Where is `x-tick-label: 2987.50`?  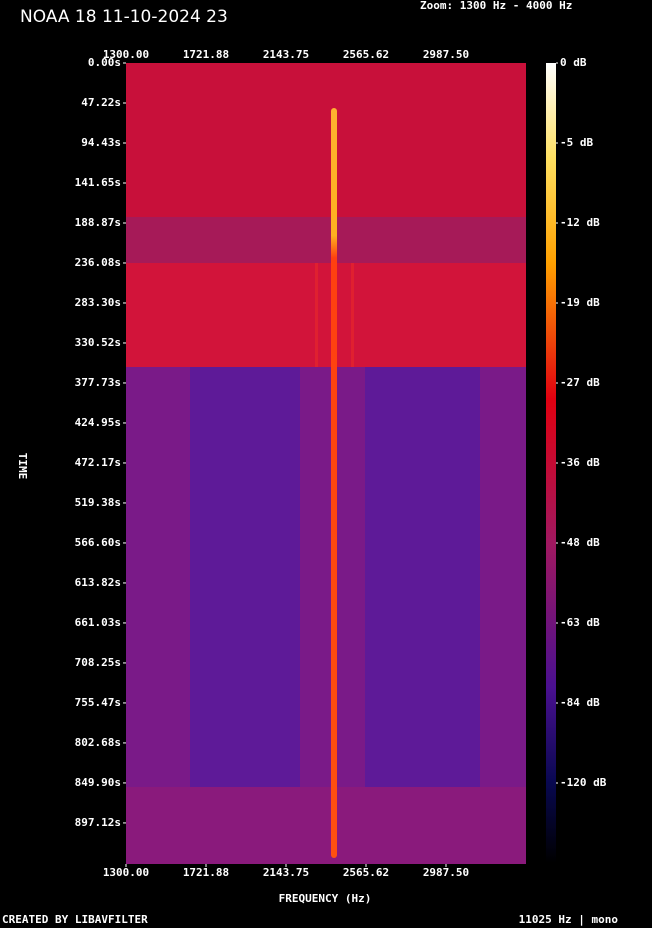
x-tick-label: 2987.50 is located at coordinates (446, 872).